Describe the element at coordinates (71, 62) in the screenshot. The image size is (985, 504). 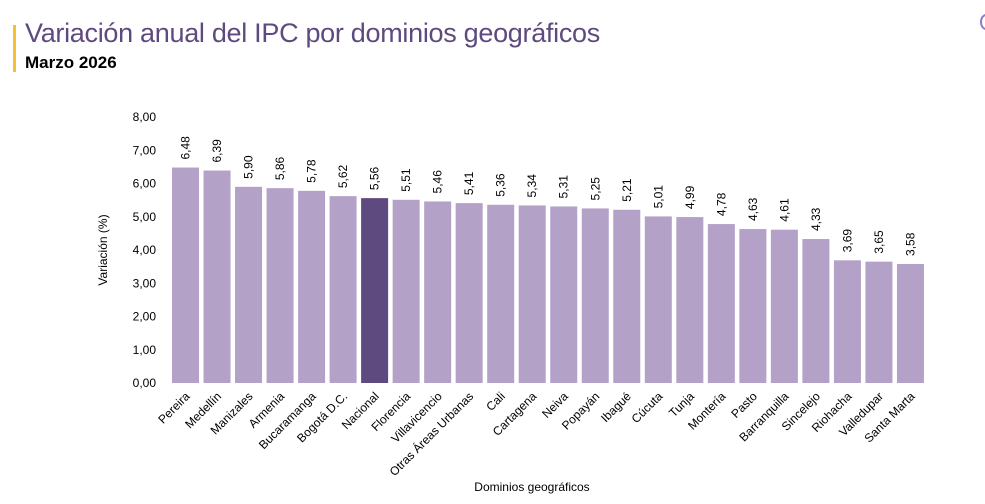
I see `page-subtitle: Marzo 2026` at that location.